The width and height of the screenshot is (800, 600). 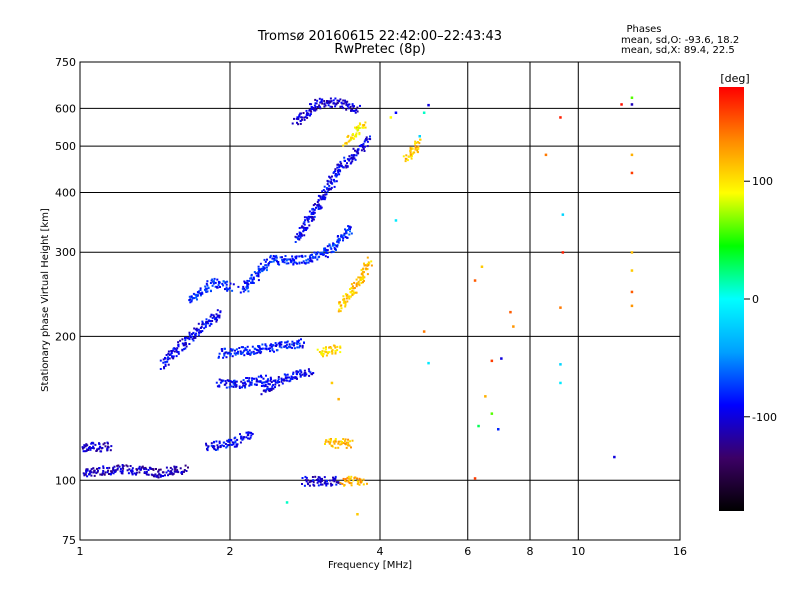 What do you see at coordinates (764, 417) in the screenshot?
I see `colorbar-tick-label: -100` at bounding box center [764, 417].